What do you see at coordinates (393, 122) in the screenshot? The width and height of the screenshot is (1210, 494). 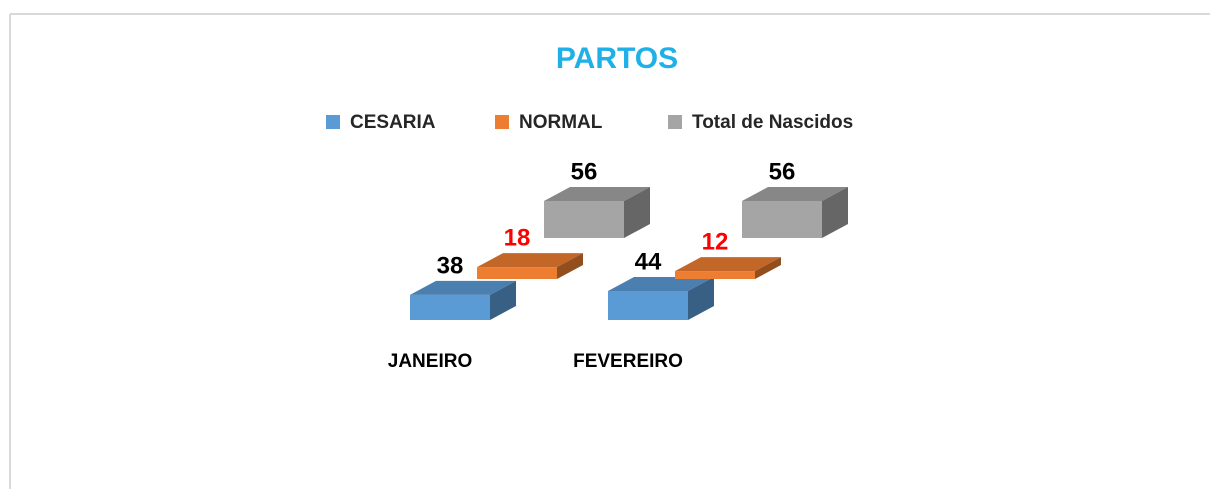 I see `legend-label: CESARIA` at bounding box center [393, 122].